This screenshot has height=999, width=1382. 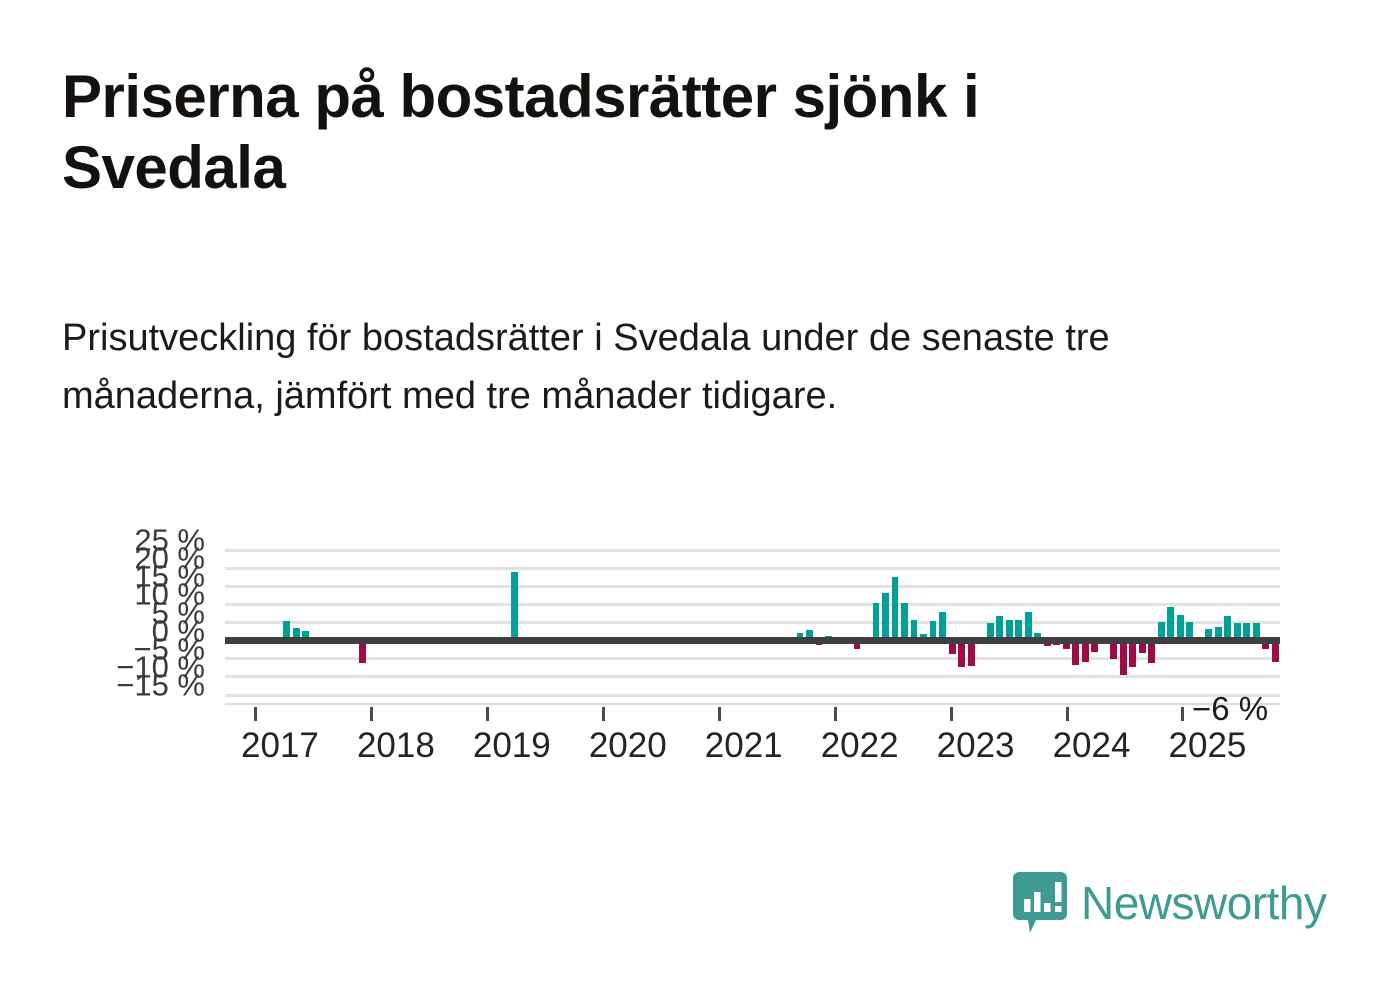 What do you see at coordinates (1040, 903) in the screenshot?
I see `bar-chart-speech-bubble-icon` at bounding box center [1040, 903].